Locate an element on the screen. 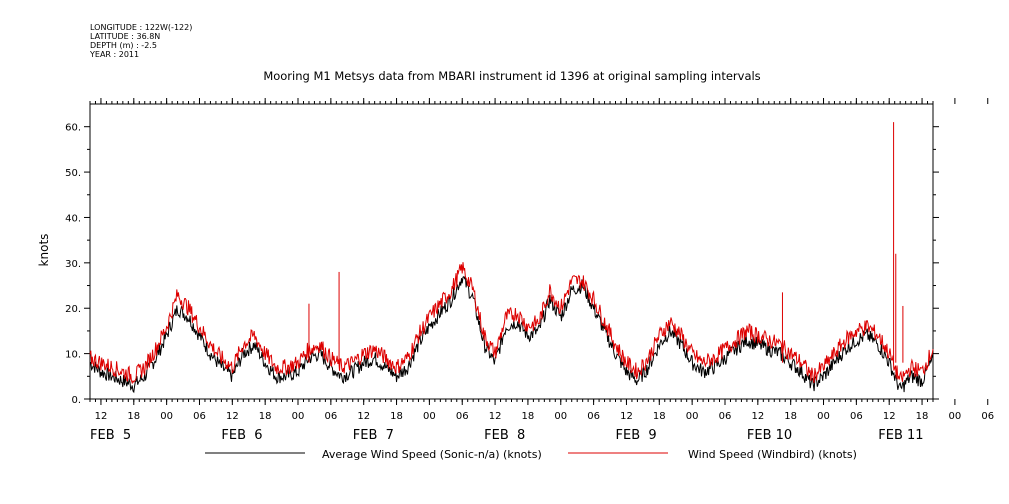 Image resolution: width=1009 pixels, height=504 pixels. legend-label-windbird: Wind Speed (Windbird) (knots) is located at coordinates (772, 454).